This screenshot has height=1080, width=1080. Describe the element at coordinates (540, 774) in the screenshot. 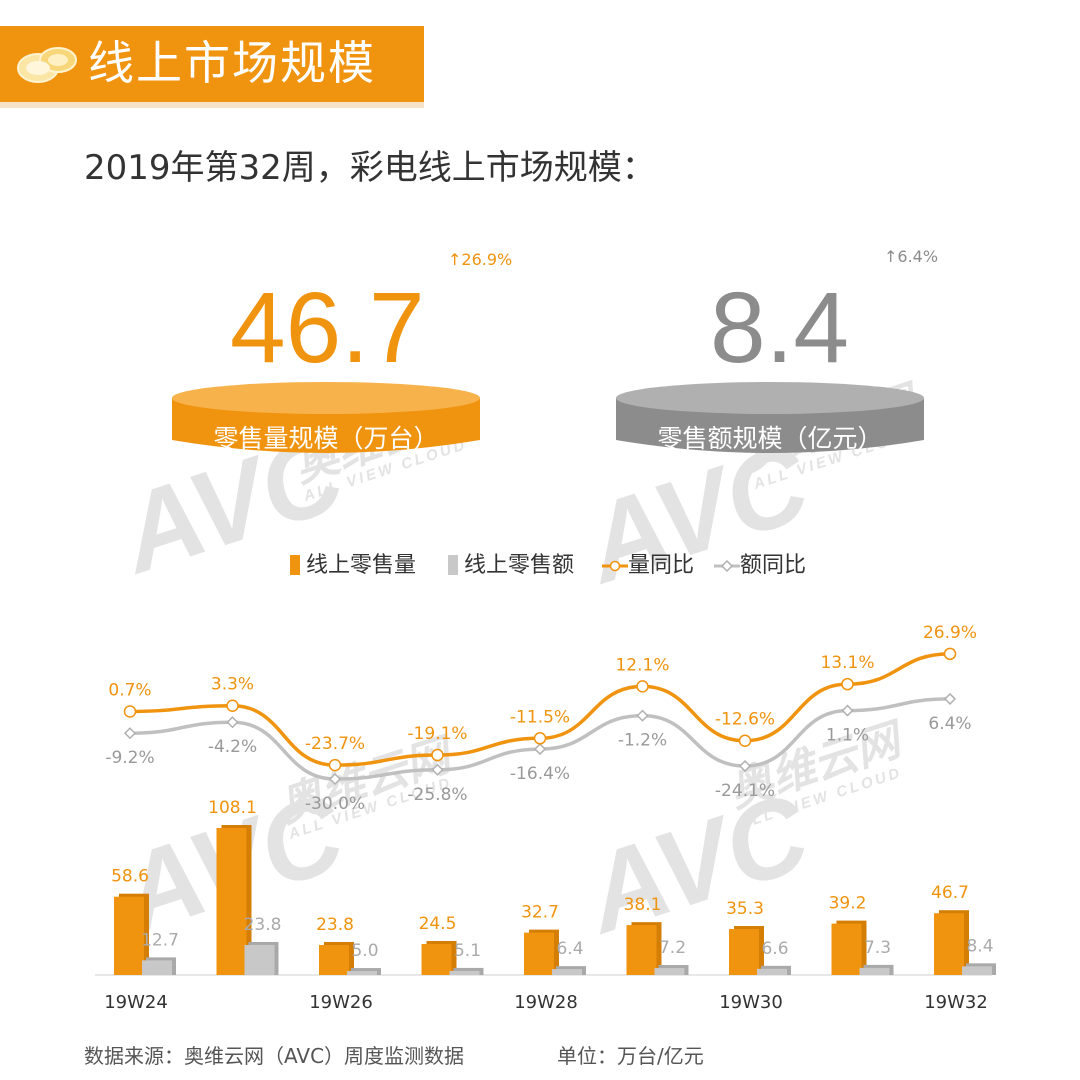

I see `amount-yoy-label: -16.4%` at that location.